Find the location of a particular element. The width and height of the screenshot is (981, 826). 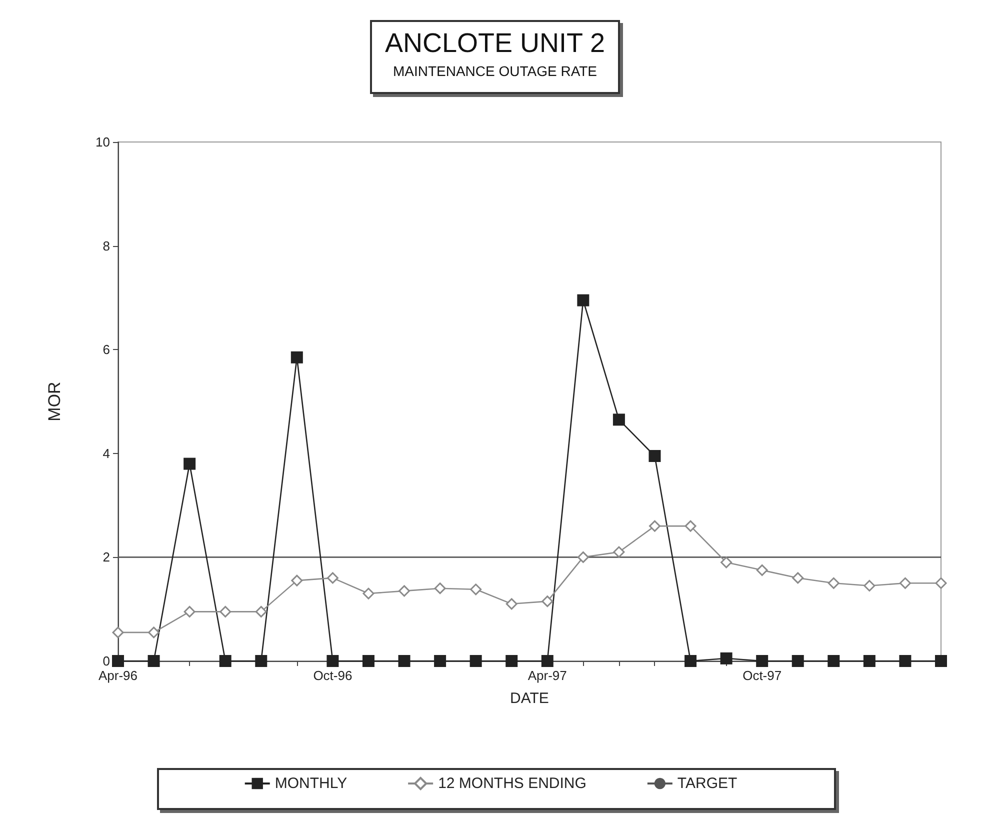

x-tick-label: Apr-96 is located at coordinates (118, 675).